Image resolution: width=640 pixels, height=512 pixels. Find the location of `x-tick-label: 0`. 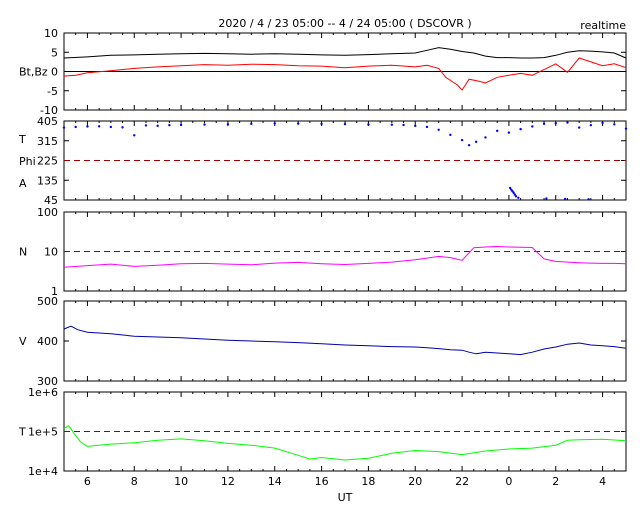

x-tick-label: 0 is located at coordinates (508, 481).